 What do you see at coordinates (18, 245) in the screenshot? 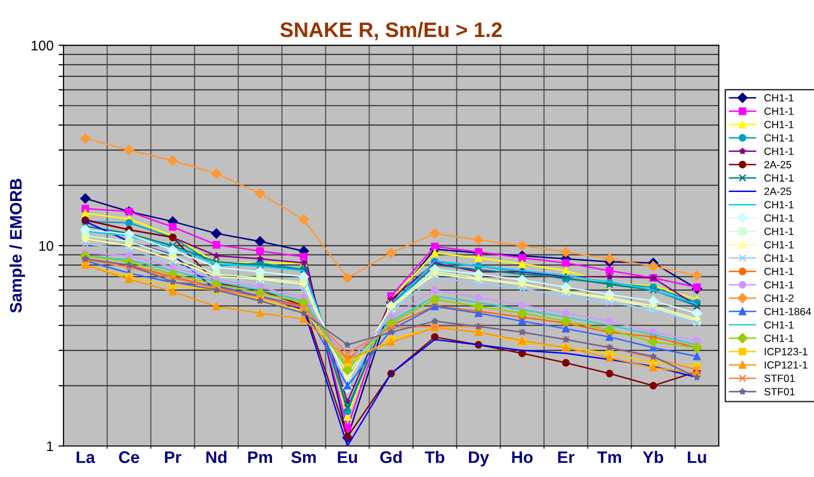
I see `y-axis-title: Sample / EMORB` at bounding box center [18, 245].